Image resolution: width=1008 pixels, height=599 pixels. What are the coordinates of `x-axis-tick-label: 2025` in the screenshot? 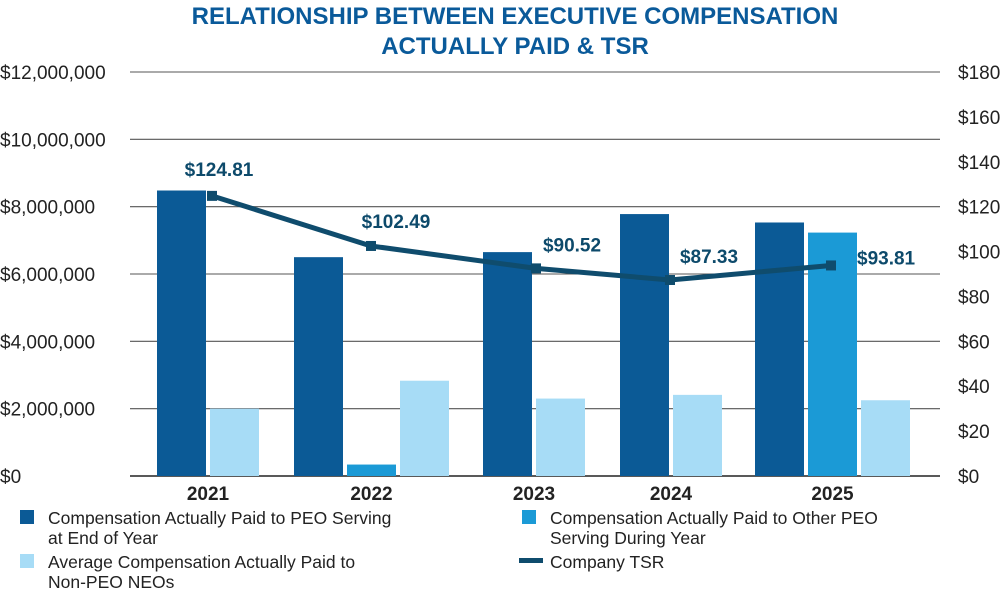 It's located at (832, 494).